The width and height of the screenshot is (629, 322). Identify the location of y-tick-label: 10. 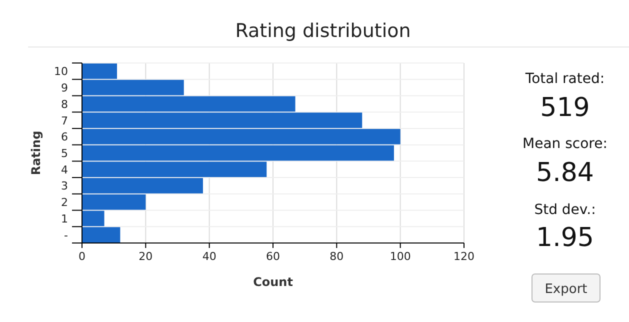
(61, 71).